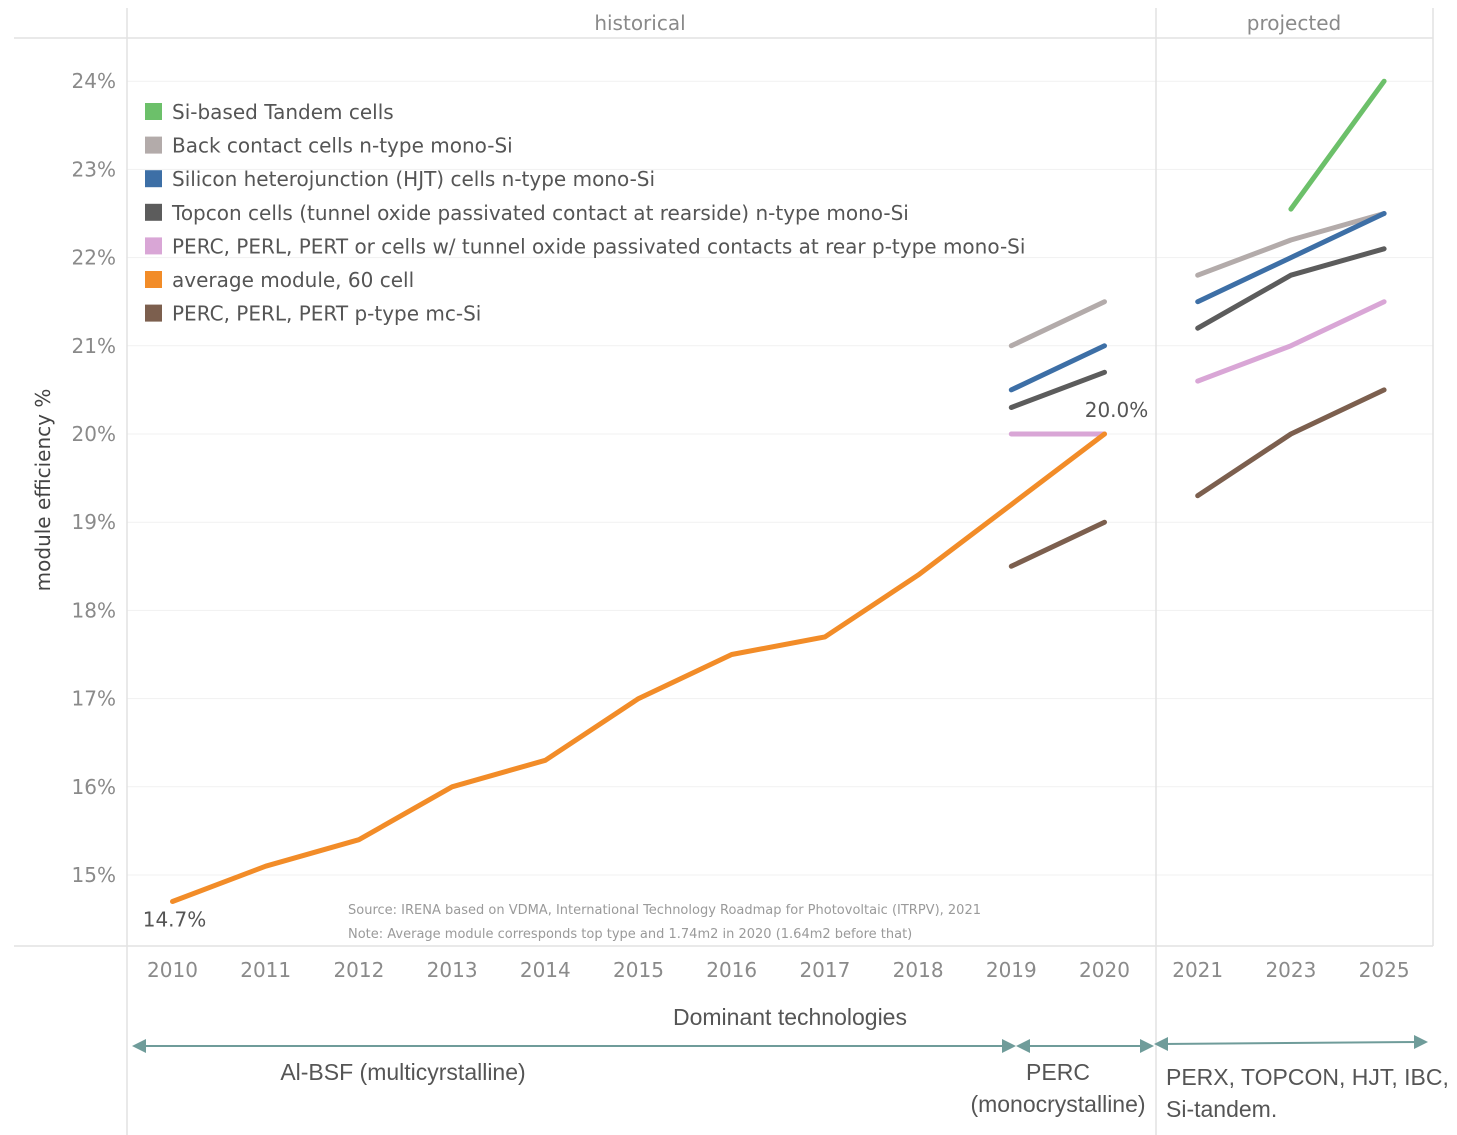 The width and height of the screenshot is (1457, 1135). I want to click on y-tick-label: 20%, so click(94, 434).